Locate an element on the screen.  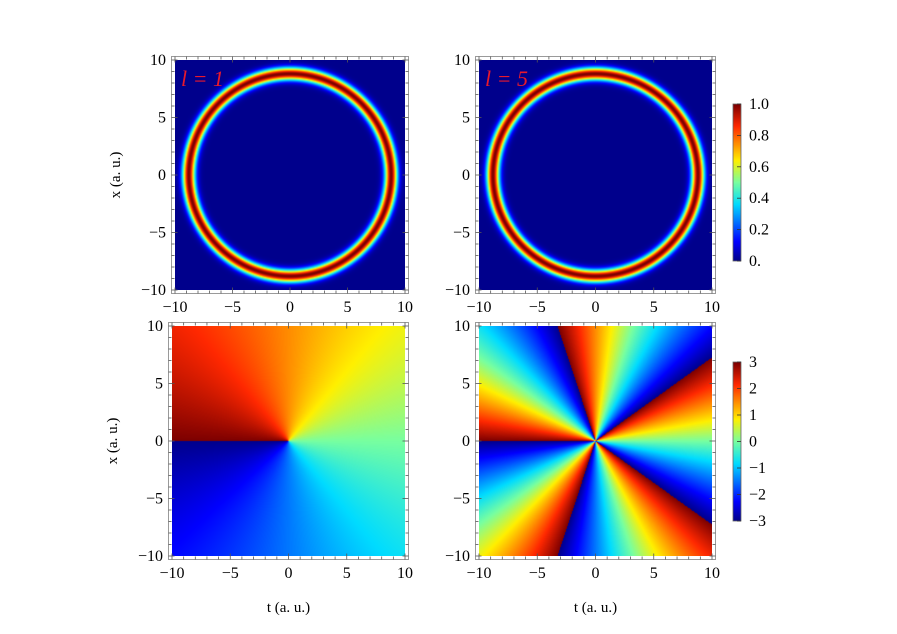
colorbar-tick-label: 2 is located at coordinates (753, 389).